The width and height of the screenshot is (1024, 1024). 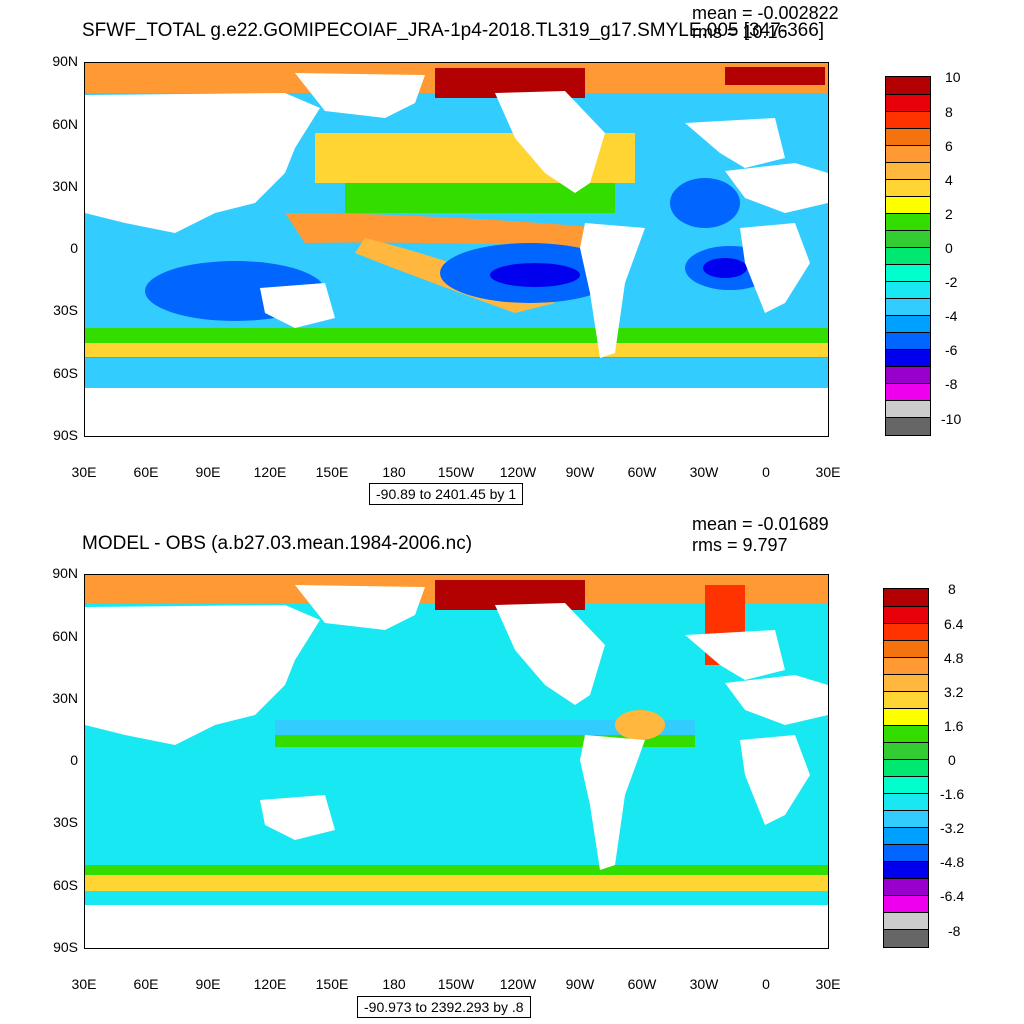 What do you see at coordinates (954, 658) in the screenshot?
I see `colorbar-label: 4.8` at bounding box center [954, 658].